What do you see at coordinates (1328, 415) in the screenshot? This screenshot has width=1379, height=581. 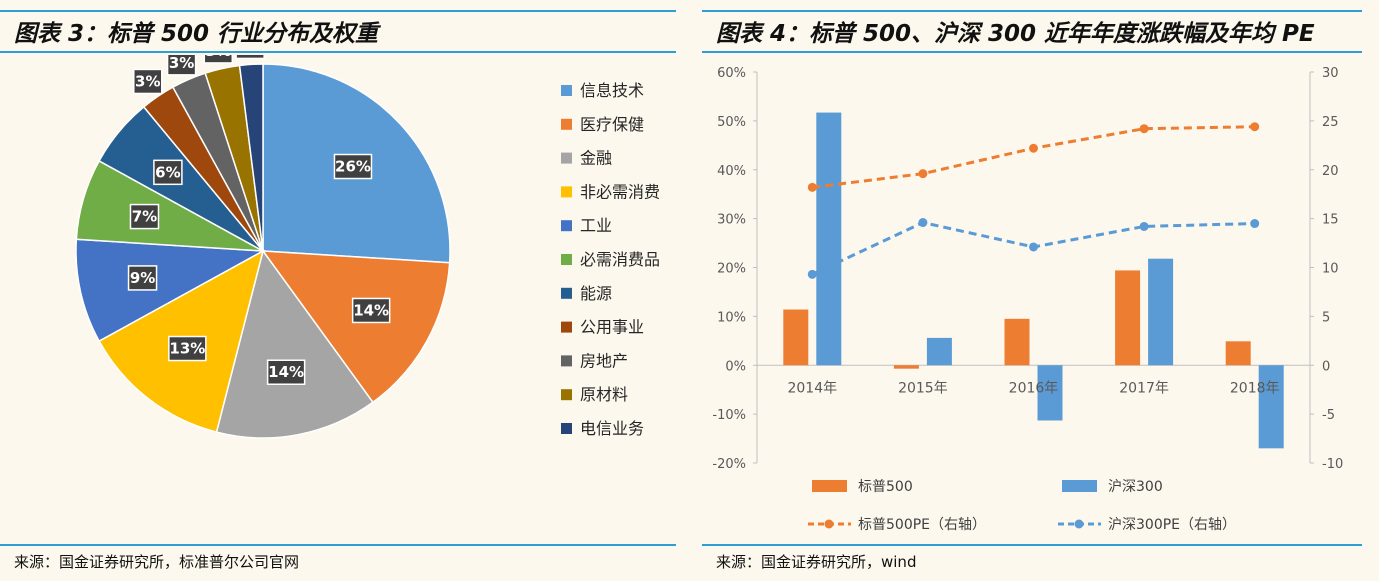 I see `y2-tick-label: -5` at bounding box center [1328, 415].